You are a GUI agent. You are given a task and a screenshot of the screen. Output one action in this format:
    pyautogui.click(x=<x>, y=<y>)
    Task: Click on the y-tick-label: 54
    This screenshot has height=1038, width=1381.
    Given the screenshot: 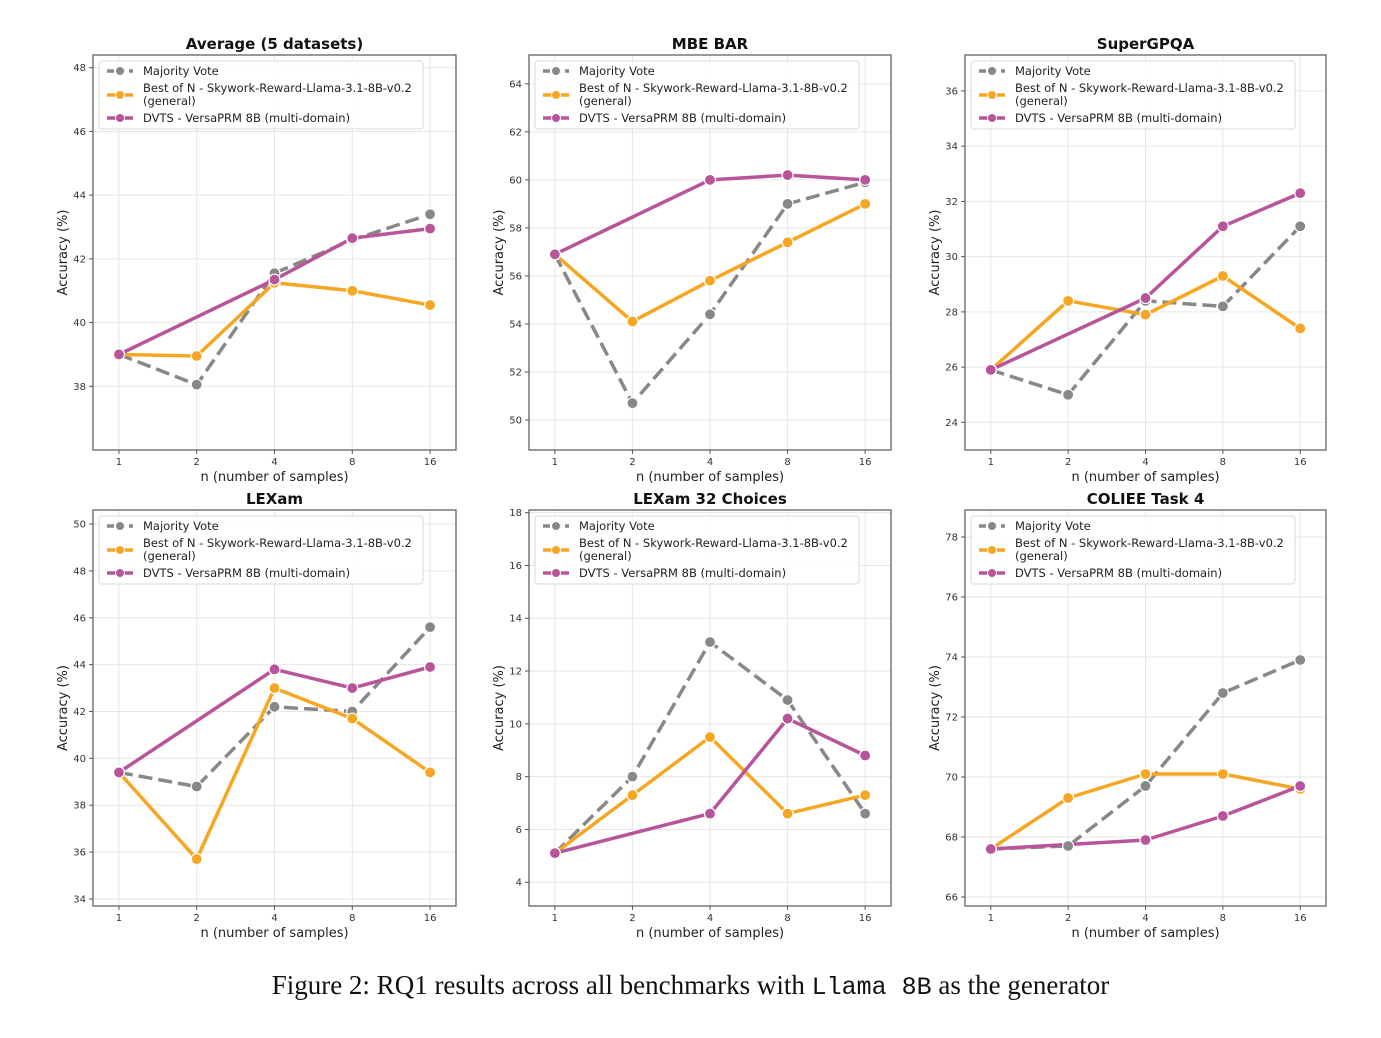 What is the action you would take?
    pyautogui.click(x=515, y=324)
    